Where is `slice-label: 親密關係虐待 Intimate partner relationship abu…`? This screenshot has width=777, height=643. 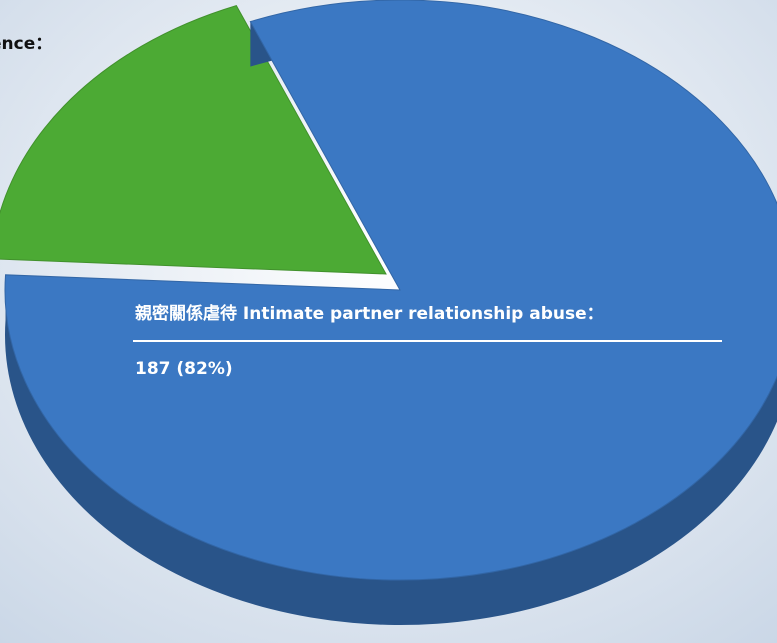 slice-label: 親密關係虐待 Intimate partner relationship abu… is located at coordinates (369, 313).